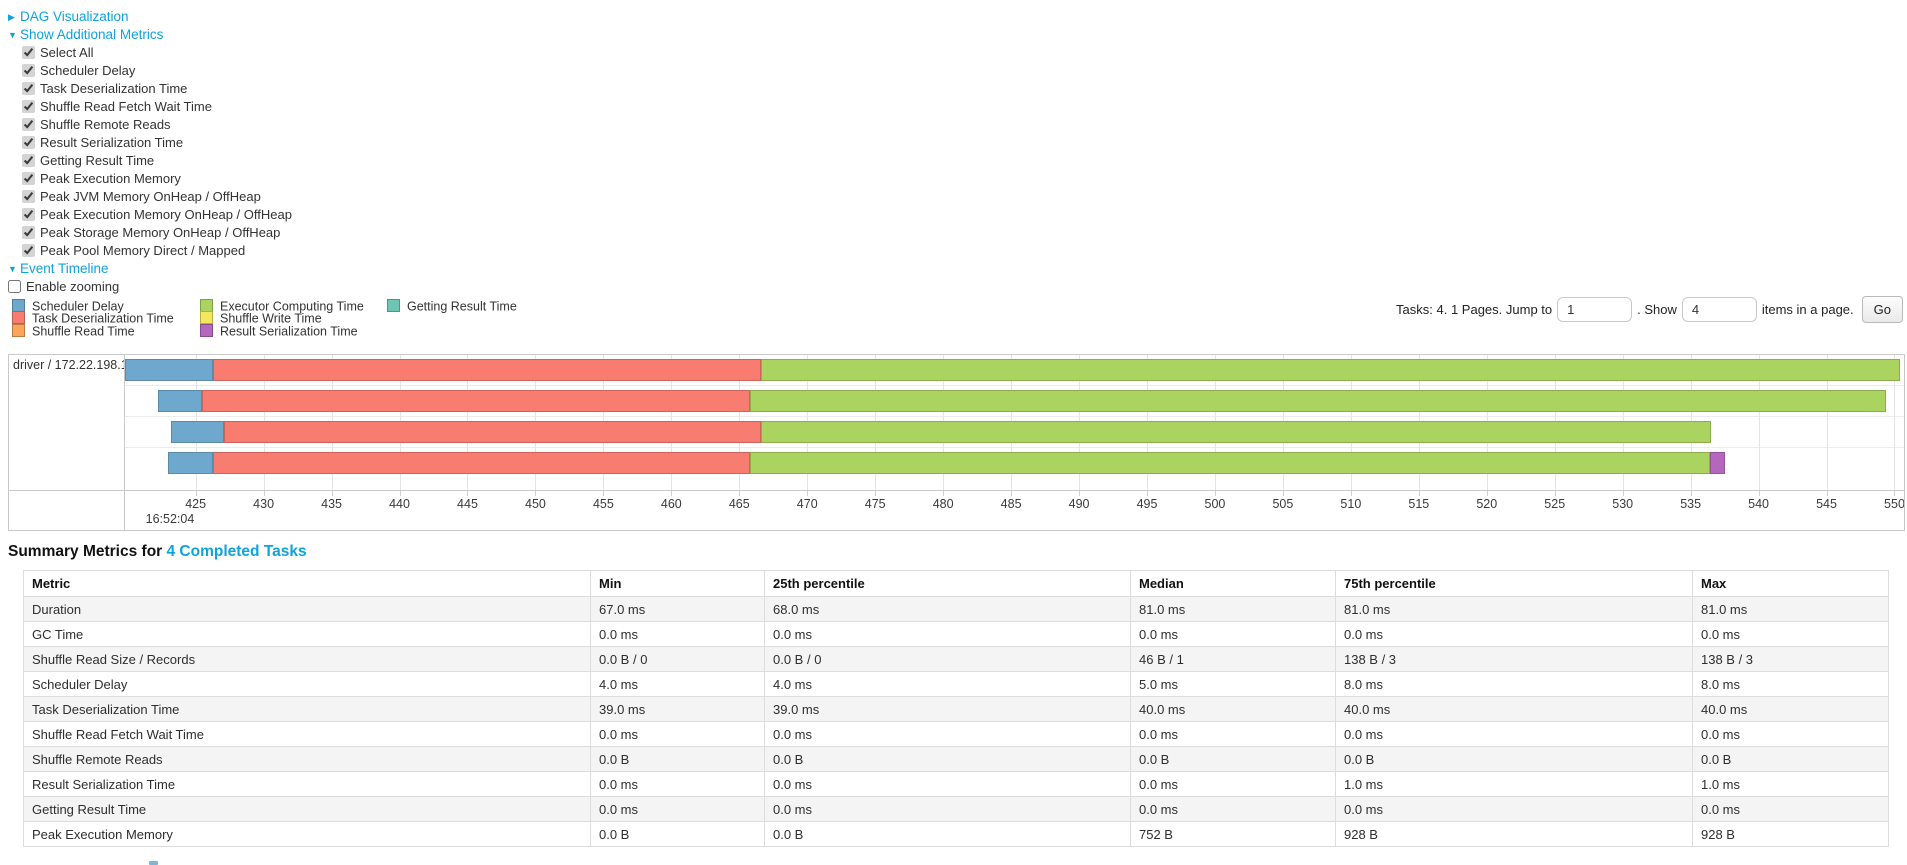 This screenshot has height=865, width=1907. Describe the element at coordinates (1719, 309) in the screenshot. I see `items-per-page-input` at that location.